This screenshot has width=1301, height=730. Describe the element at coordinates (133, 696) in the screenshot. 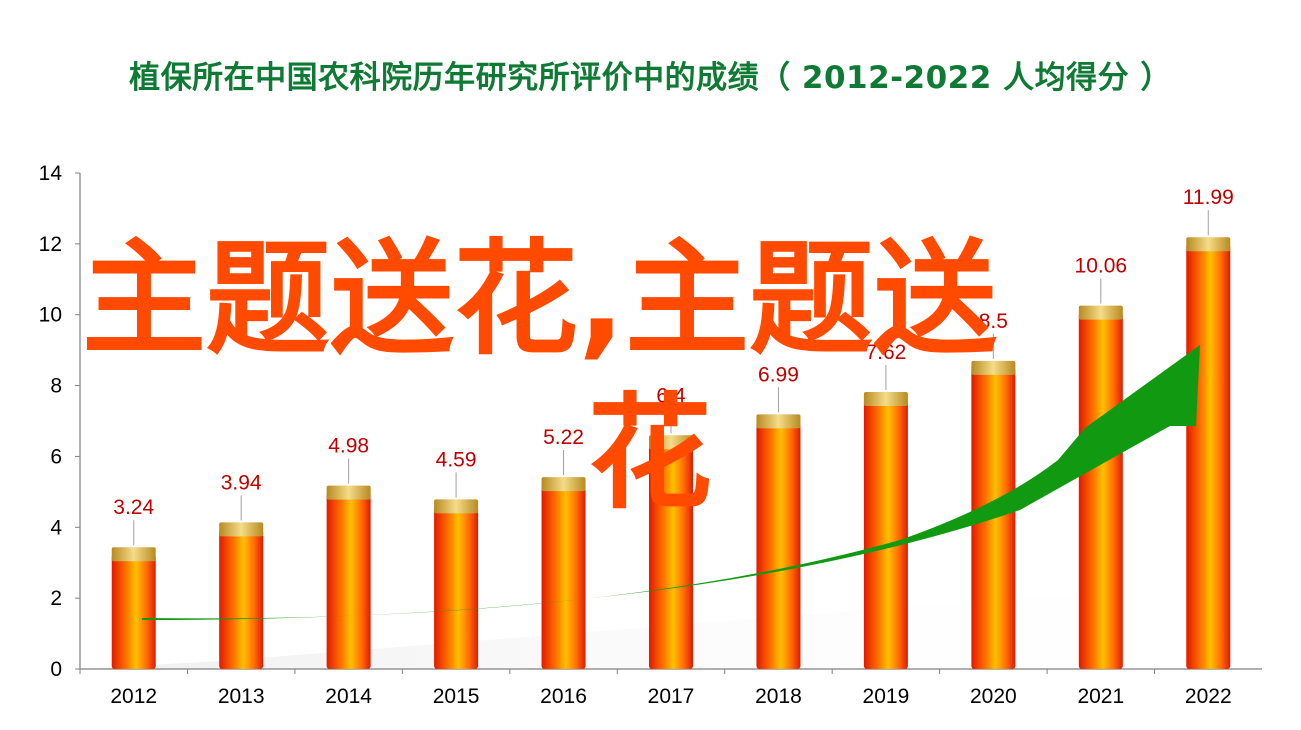

I see `x-tick-label: 2012` at that location.